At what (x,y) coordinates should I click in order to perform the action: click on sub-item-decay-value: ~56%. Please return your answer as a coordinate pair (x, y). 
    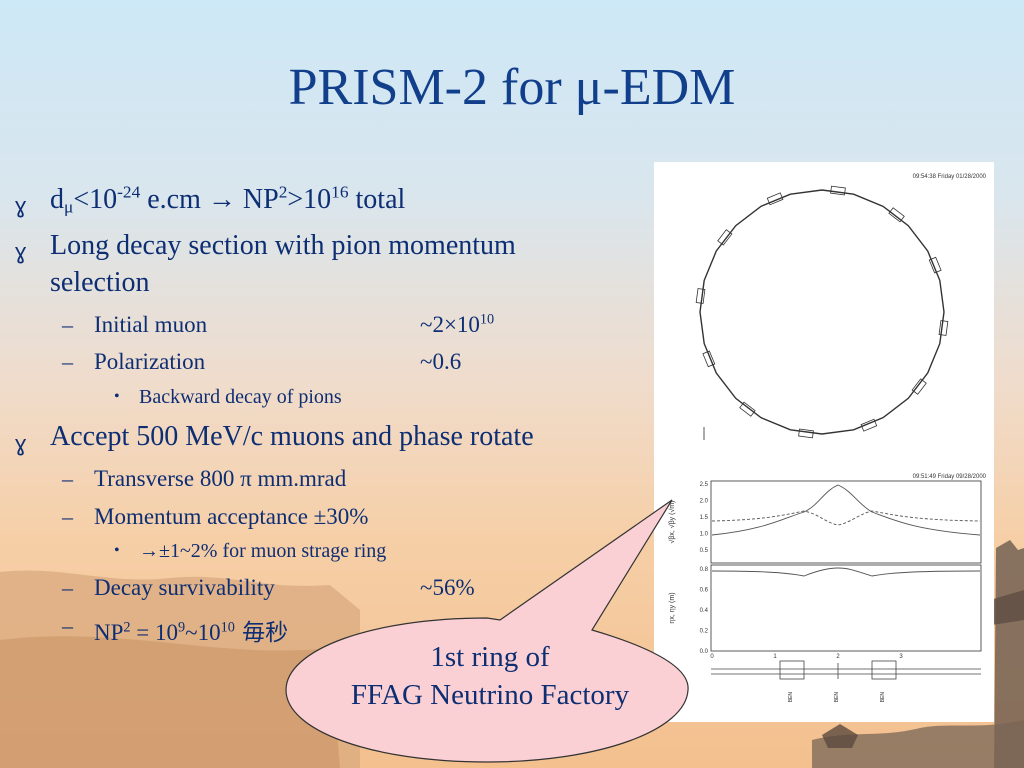
    Looking at the image, I should click on (447, 587).